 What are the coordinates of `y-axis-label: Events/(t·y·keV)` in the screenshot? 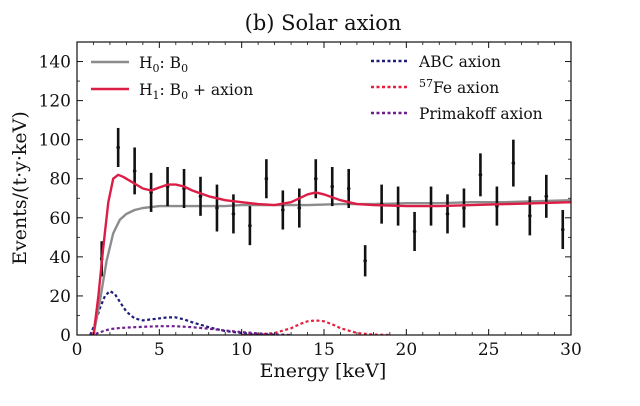 It's located at (20, 188).